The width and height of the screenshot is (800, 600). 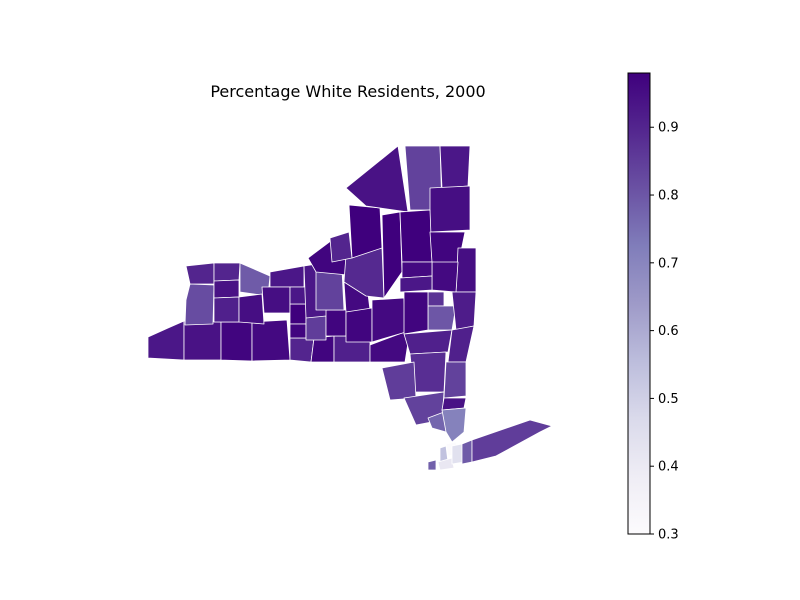 I want to click on county-dutchess, so click(x=455, y=380).